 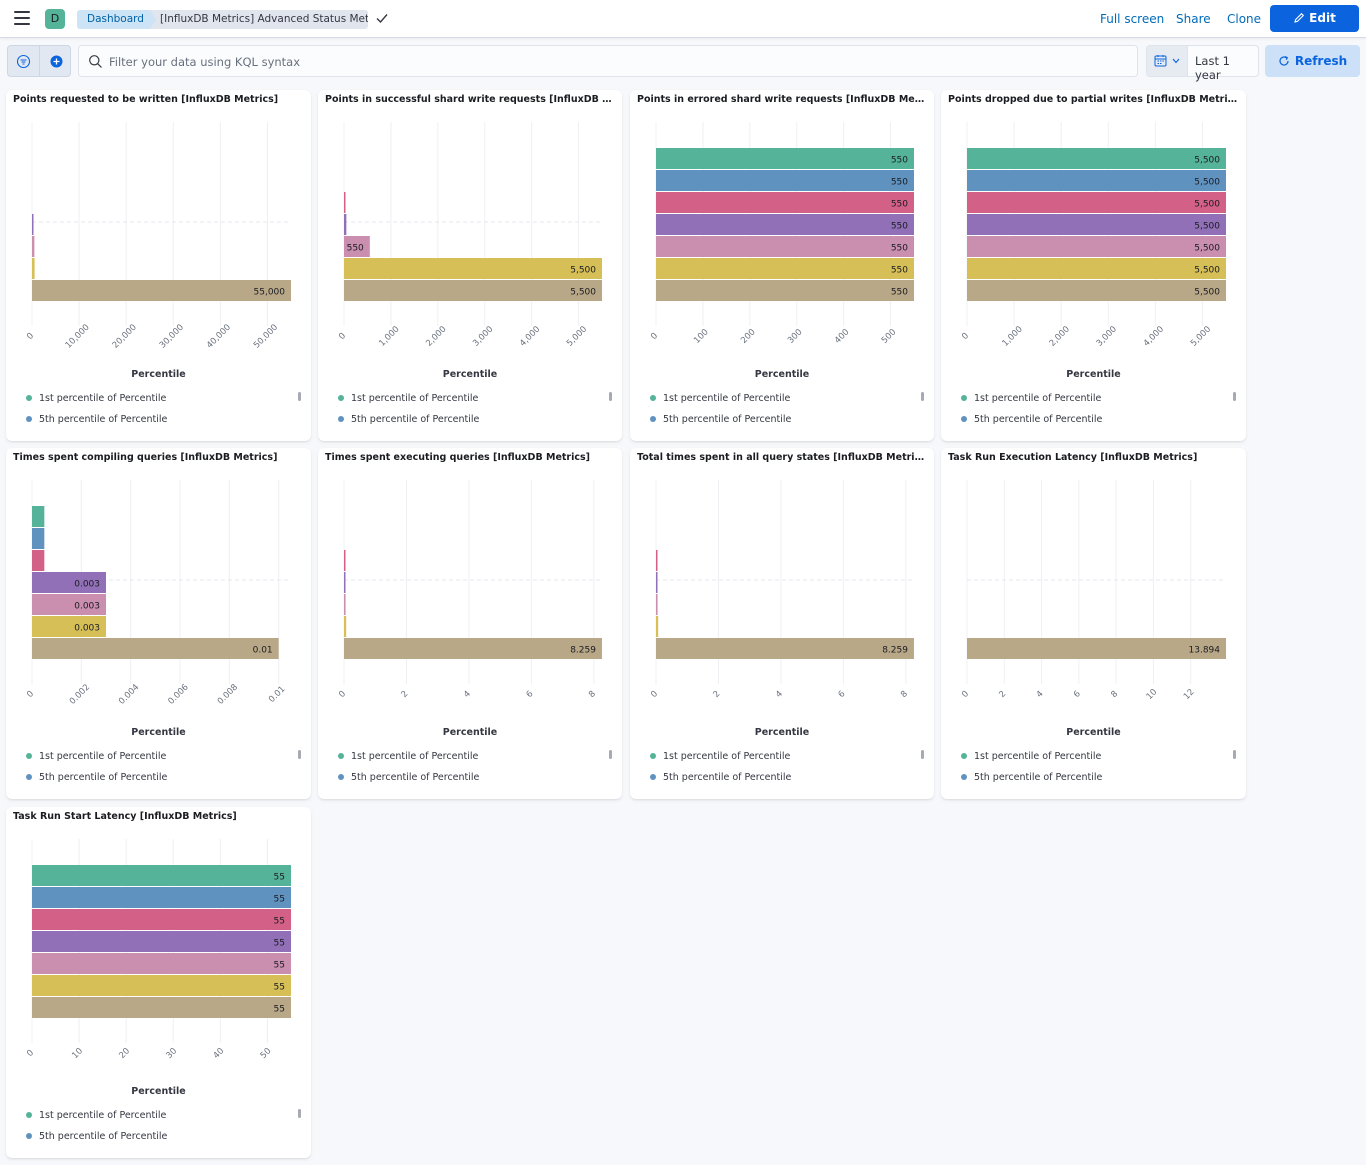 What do you see at coordinates (415, 419) in the screenshot?
I see `legend-label: 5th percentile of Percentile` at bounding box center [415, 419].